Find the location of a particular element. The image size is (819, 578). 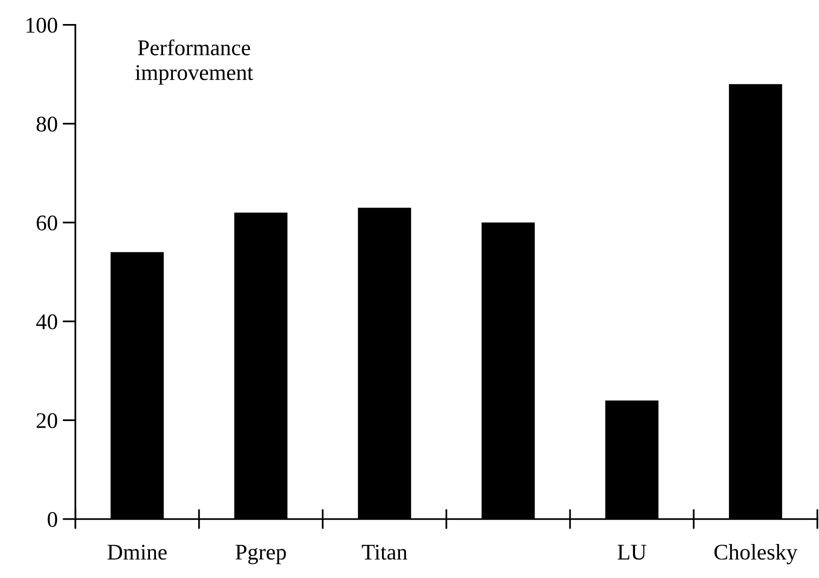

y-tick-label: 40 is located at coordinates (47, 322).